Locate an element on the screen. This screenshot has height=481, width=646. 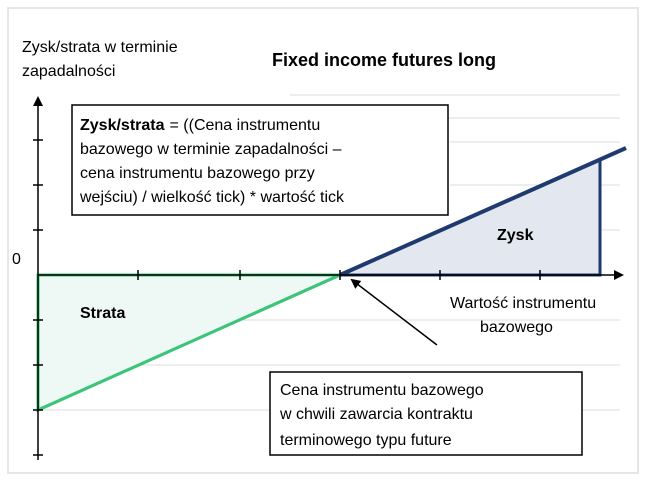
loss-label: Strata is located at coordinates (102, 313).